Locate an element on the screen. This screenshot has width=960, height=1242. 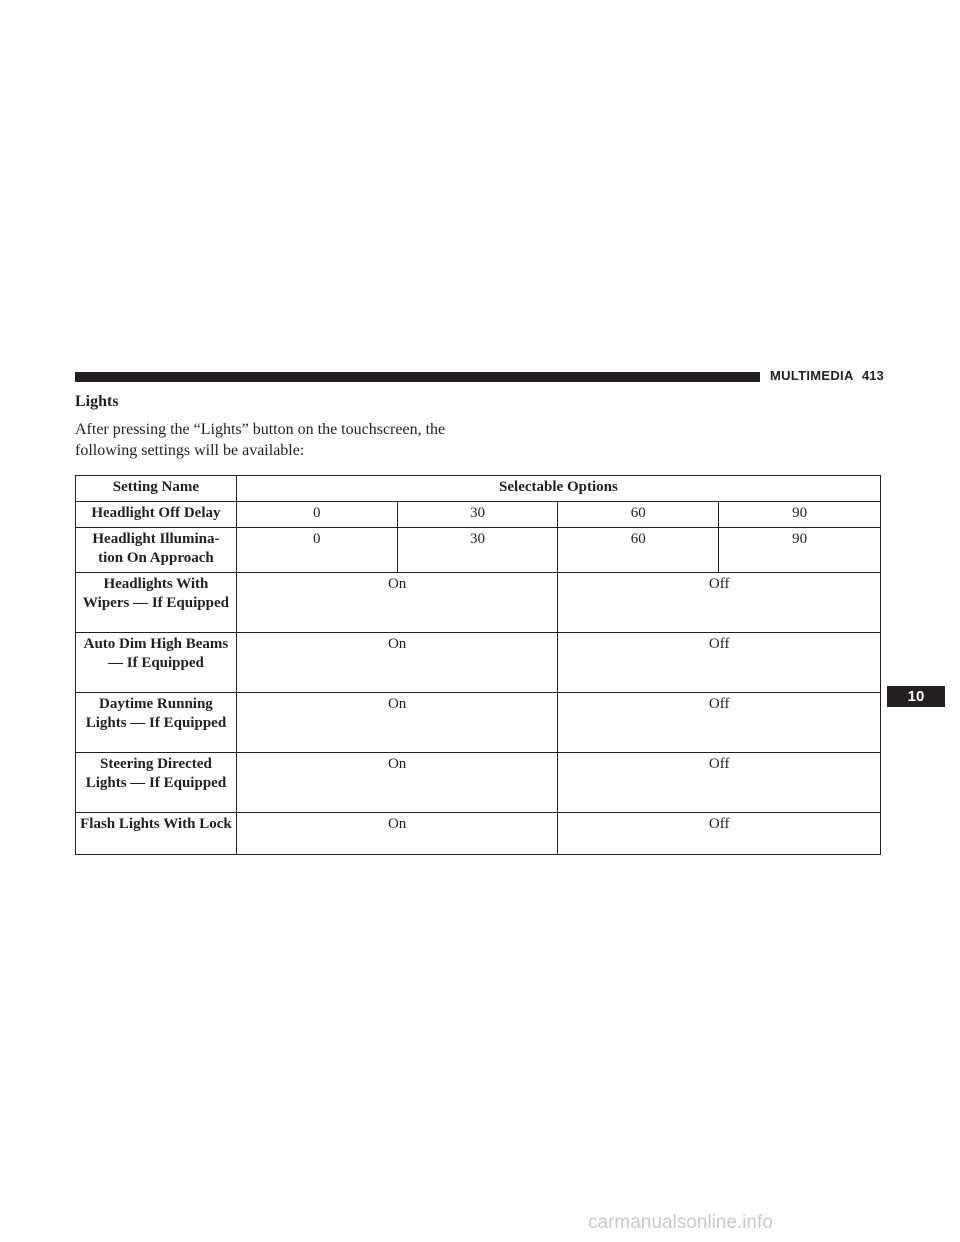
header-section-title: MULTIMEDIA is located at coordinates (812, 375).